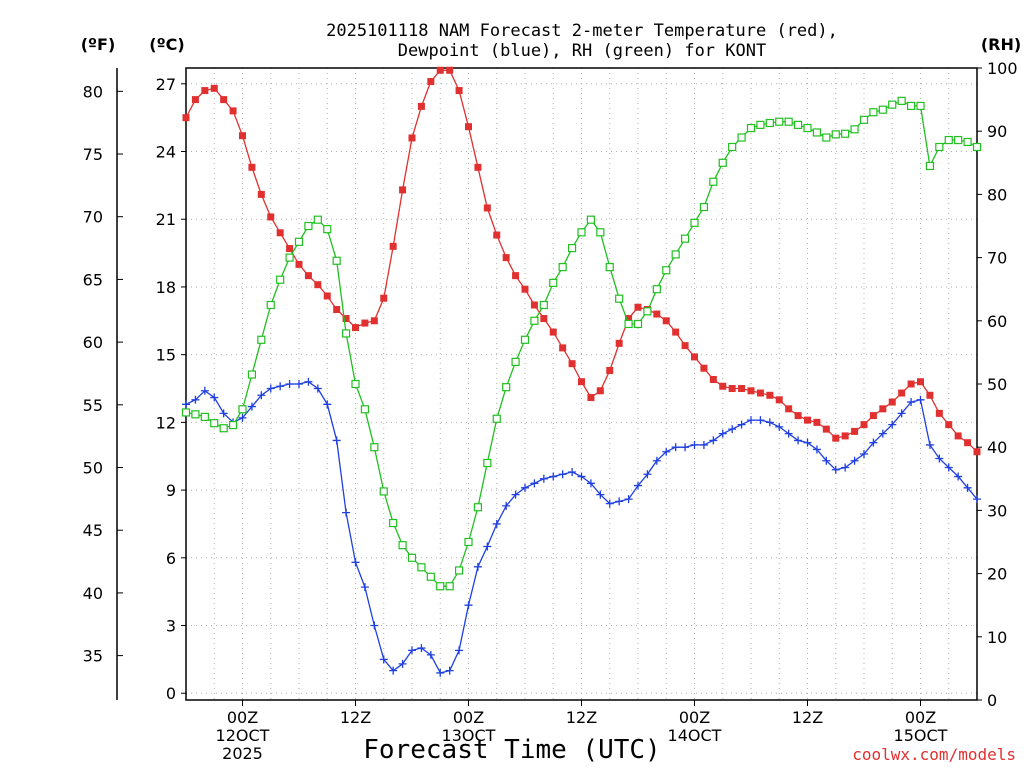 This screenshot has width=1024, height=768. What do you see at coordinates (582, 51) in the screenshot?
I see `chart-title-line-2: Dewpoint (blue), RH (green) for KONT` at bounding box center [582, 51].